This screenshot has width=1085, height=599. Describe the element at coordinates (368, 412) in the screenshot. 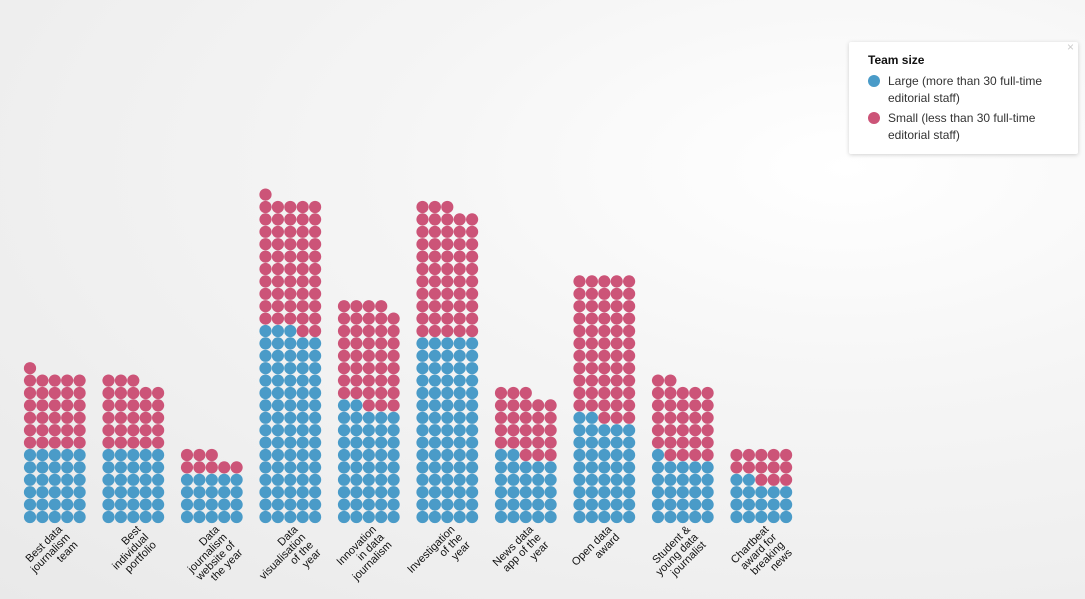

I see `column-innovation-in-data-journalism` at that location.